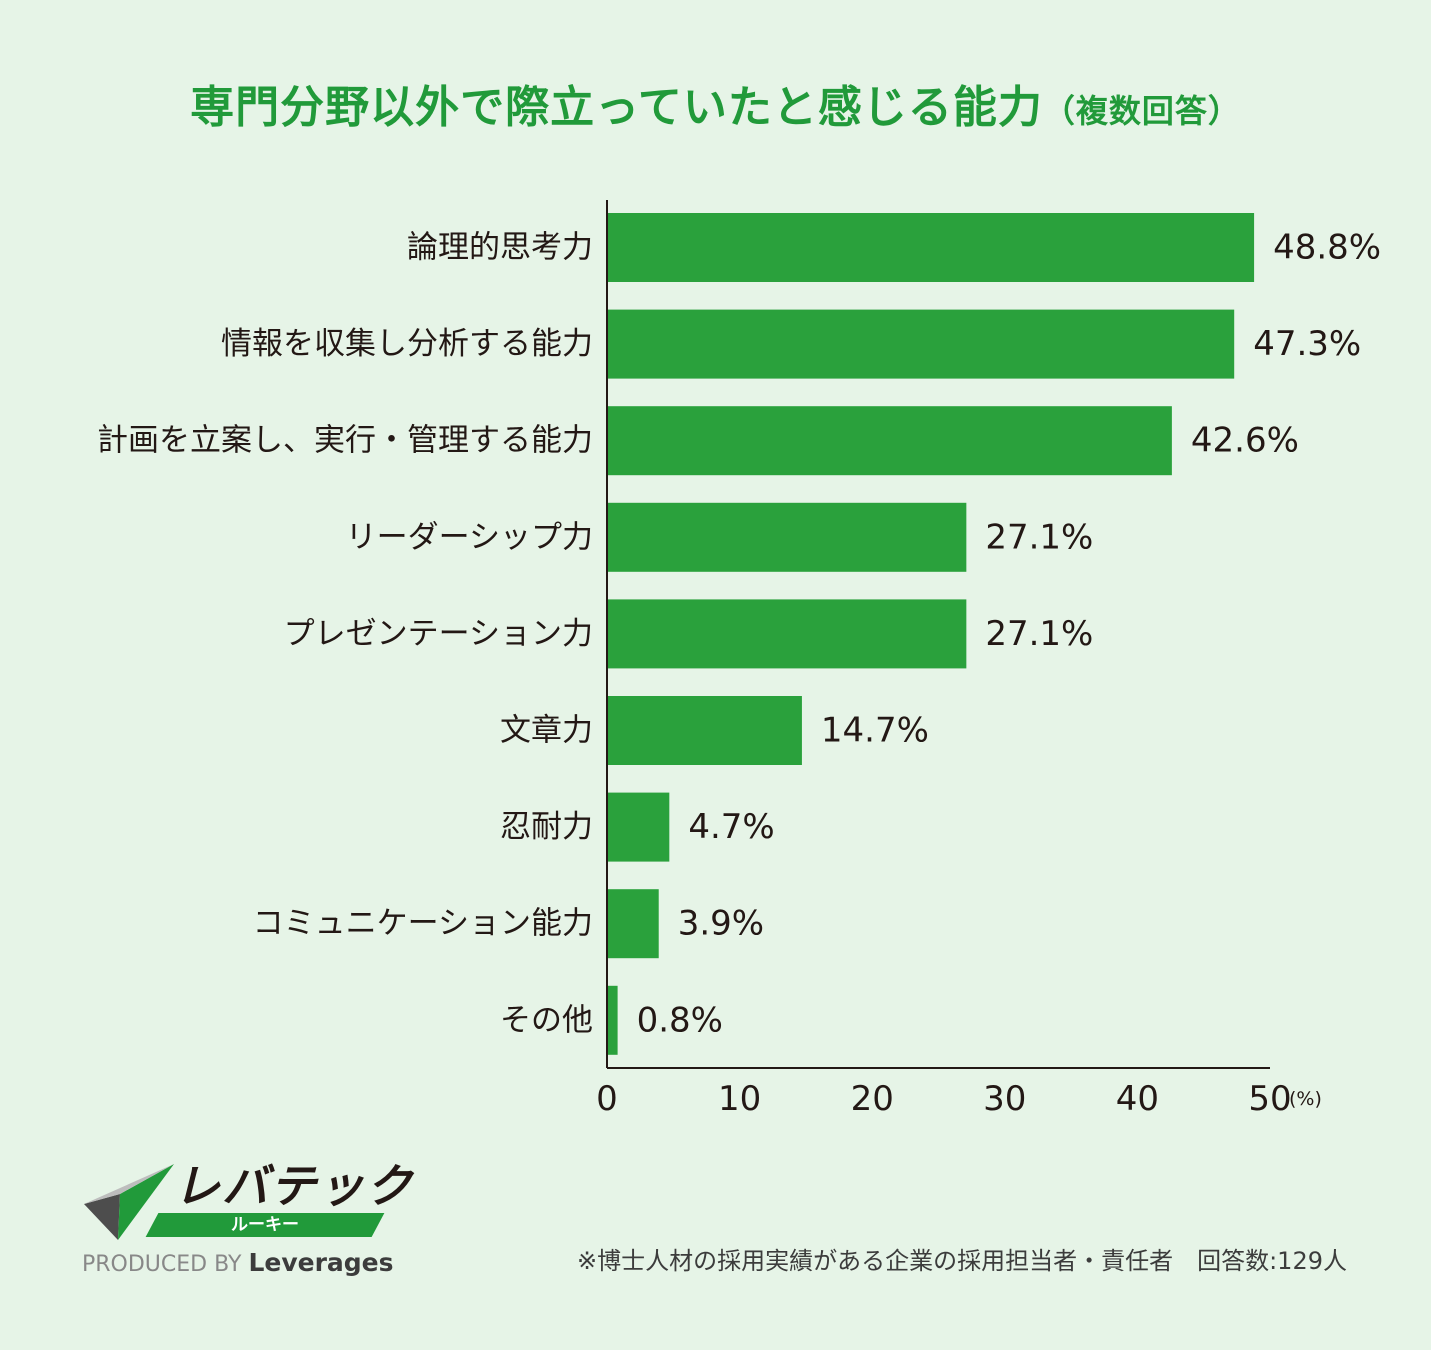 This screenshot has width=1431, height=1350. Describe the element at coordinates (1137, 1099) in the screenshot. I see `x-tick-label: 40` at that location.